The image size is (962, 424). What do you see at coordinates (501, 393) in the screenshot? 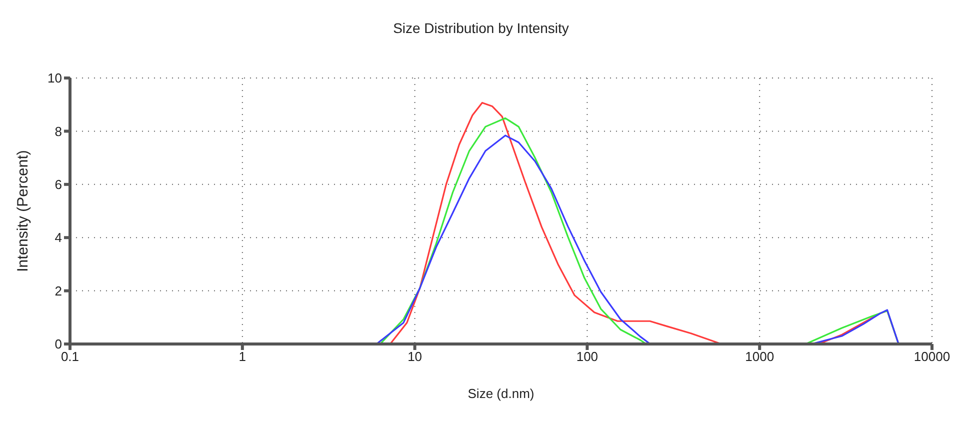
I see `x-axis-title: Size (d.nm)` at bounding box center [501, 393].